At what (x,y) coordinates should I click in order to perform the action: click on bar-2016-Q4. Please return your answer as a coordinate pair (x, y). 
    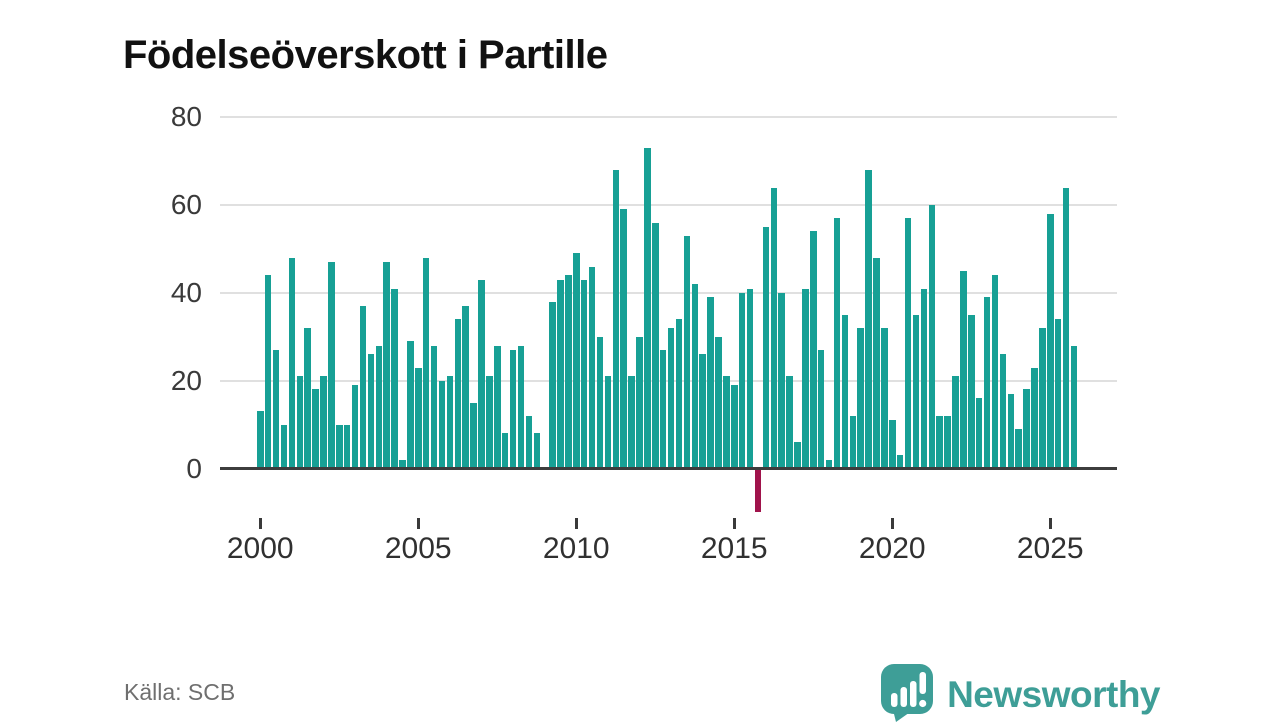
    Looking at the image, I should click on (789, 422).